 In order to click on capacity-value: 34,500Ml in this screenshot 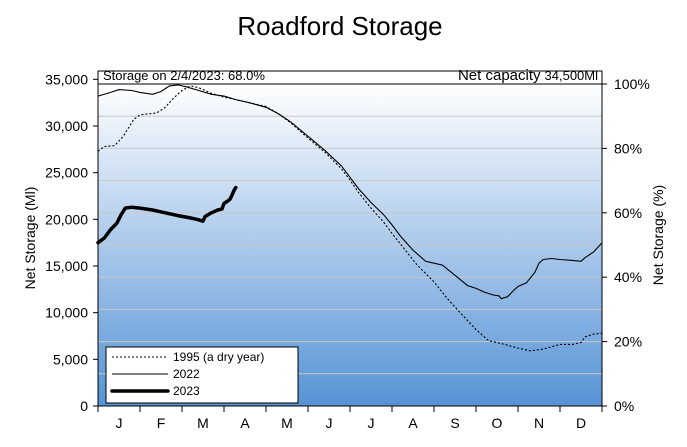, I will do `click(572, 75)`.